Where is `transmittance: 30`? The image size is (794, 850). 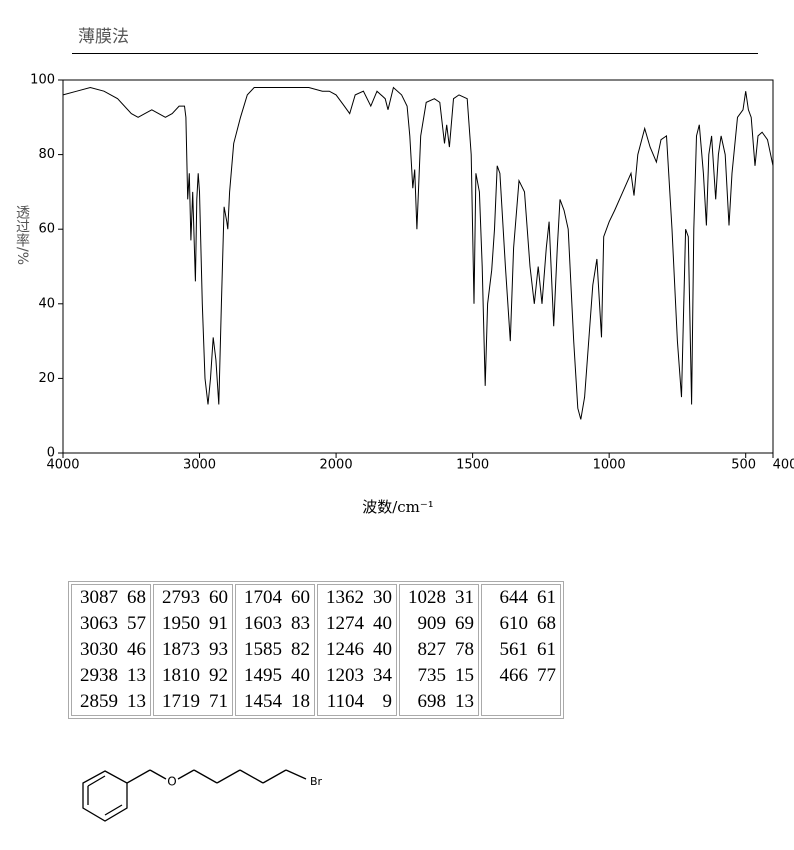
transmittance: 30 is located at coordinates (382, 597).